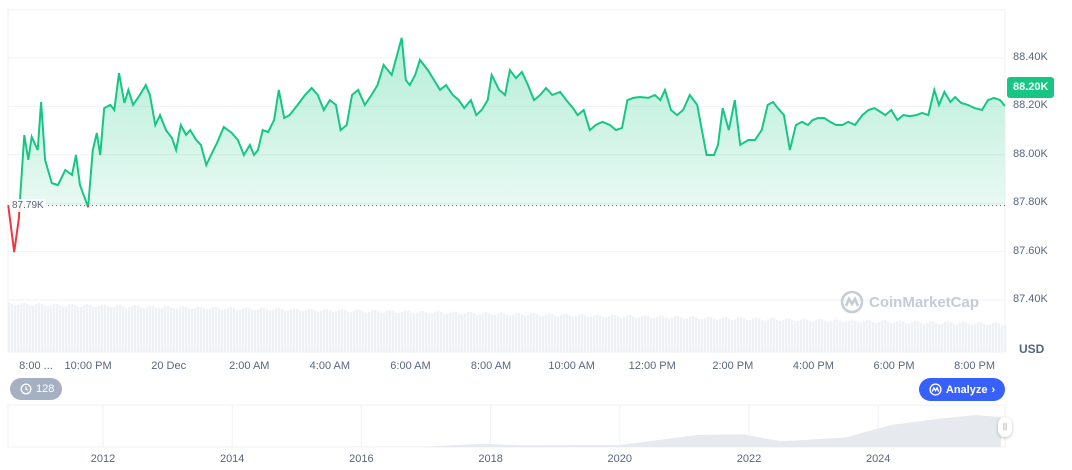 This screenshot has height=470, width=1072. What do you see at coordinates (571, 366) in the screenshot?
I see `x-tick-label: 10:00 AM` at bounding box center [571, 366].